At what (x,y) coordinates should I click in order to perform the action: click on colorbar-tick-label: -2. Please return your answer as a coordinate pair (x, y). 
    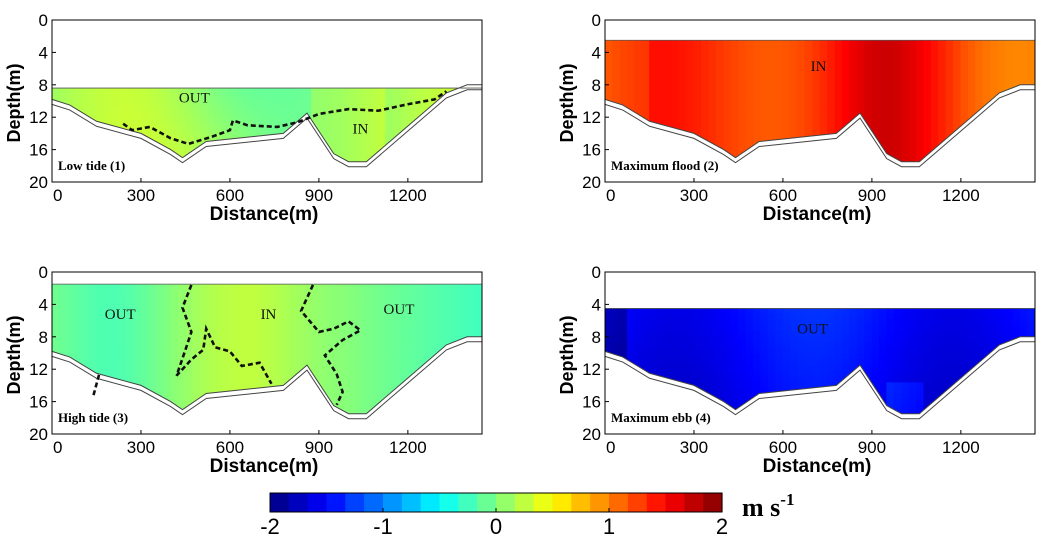
    Looking at the image, I should click on (270, 526).